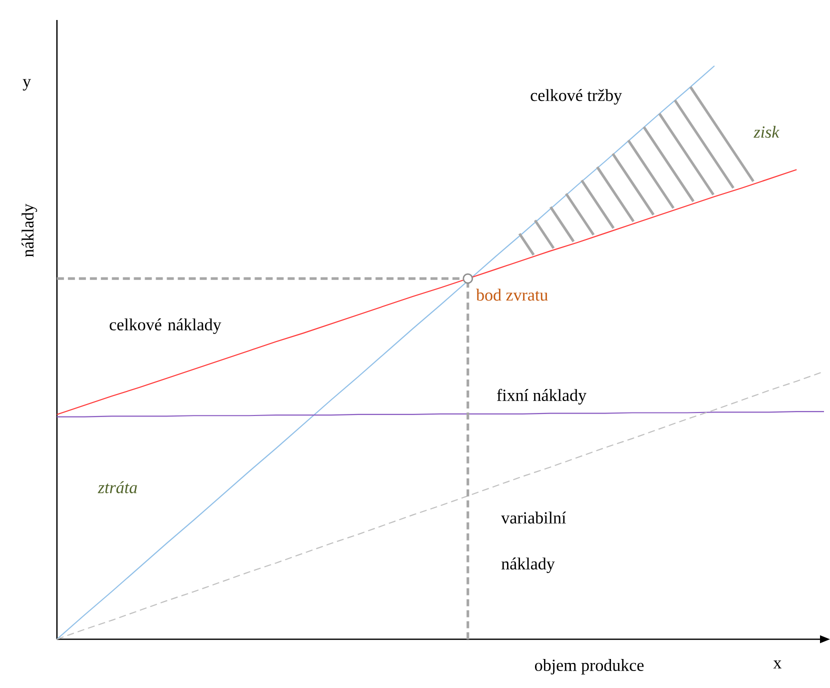 The height and width of the screenshot is (688, 830). Describe the element at coordinates (512, 294) in the screenshot. I see `annotation: bod zvratu` at that location.